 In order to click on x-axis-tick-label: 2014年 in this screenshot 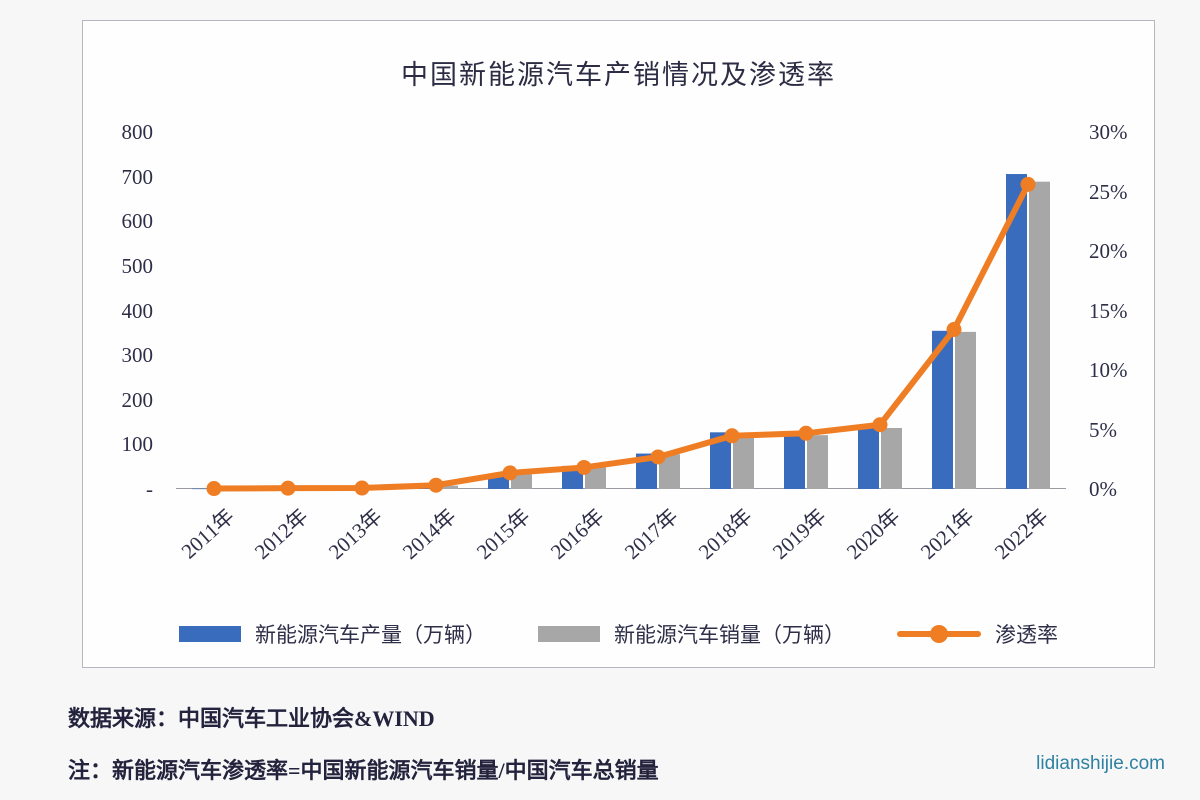, I will do `click(429, 533)`.